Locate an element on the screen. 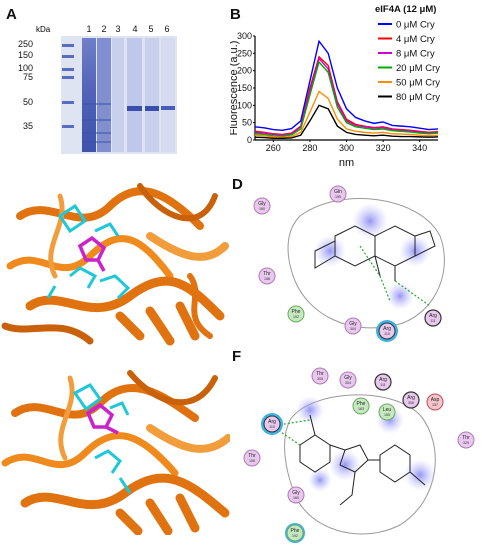  residue-gln-195: Gln 195 is located at coordinates (338, 194).